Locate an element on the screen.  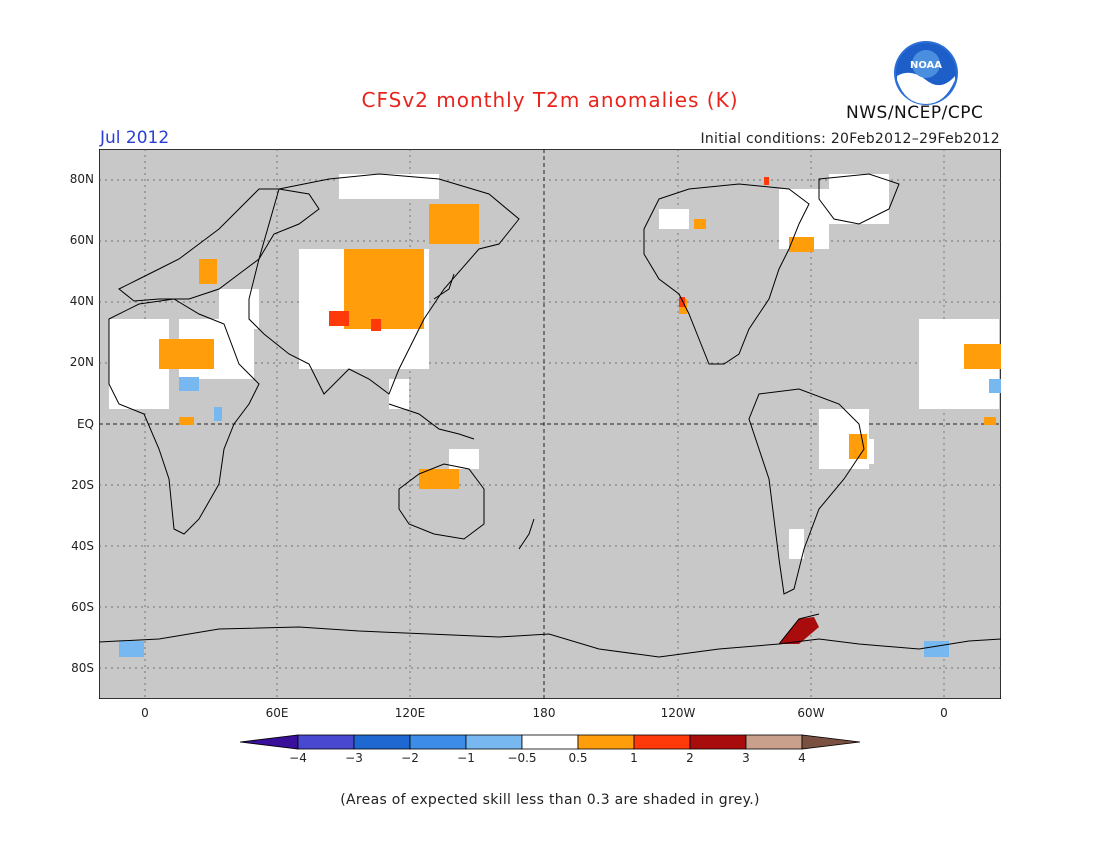
colorbar-max-arrow is located at coordinates (831, 742).